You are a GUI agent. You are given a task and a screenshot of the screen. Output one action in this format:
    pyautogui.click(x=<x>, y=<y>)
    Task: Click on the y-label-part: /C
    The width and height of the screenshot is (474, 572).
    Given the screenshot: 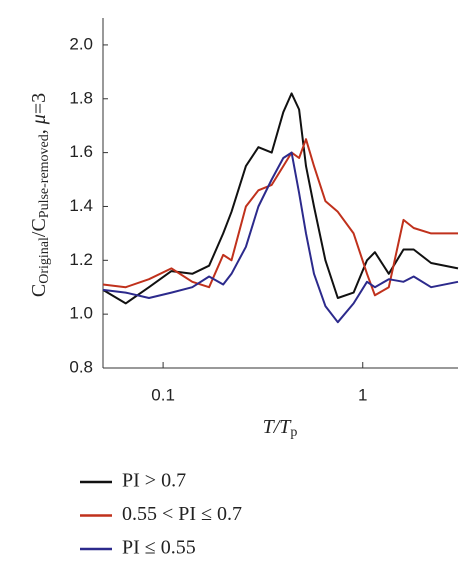 What is the action you would take?
    pyautogui.click(x=39, y=227)
    